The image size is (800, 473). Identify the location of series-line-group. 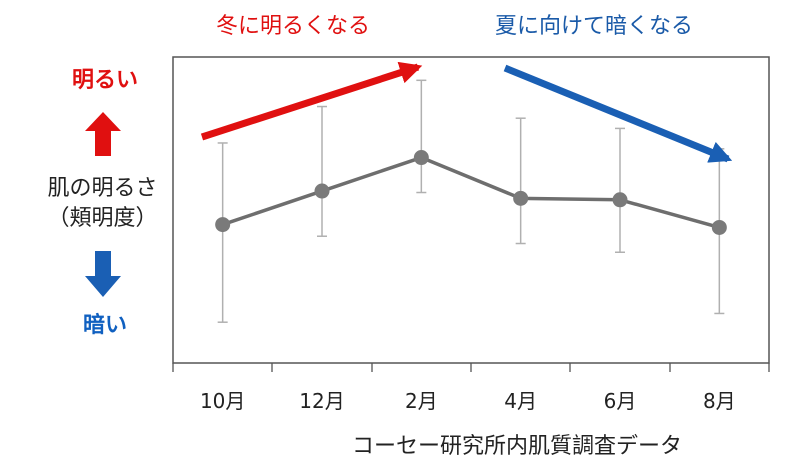
(471, 192).